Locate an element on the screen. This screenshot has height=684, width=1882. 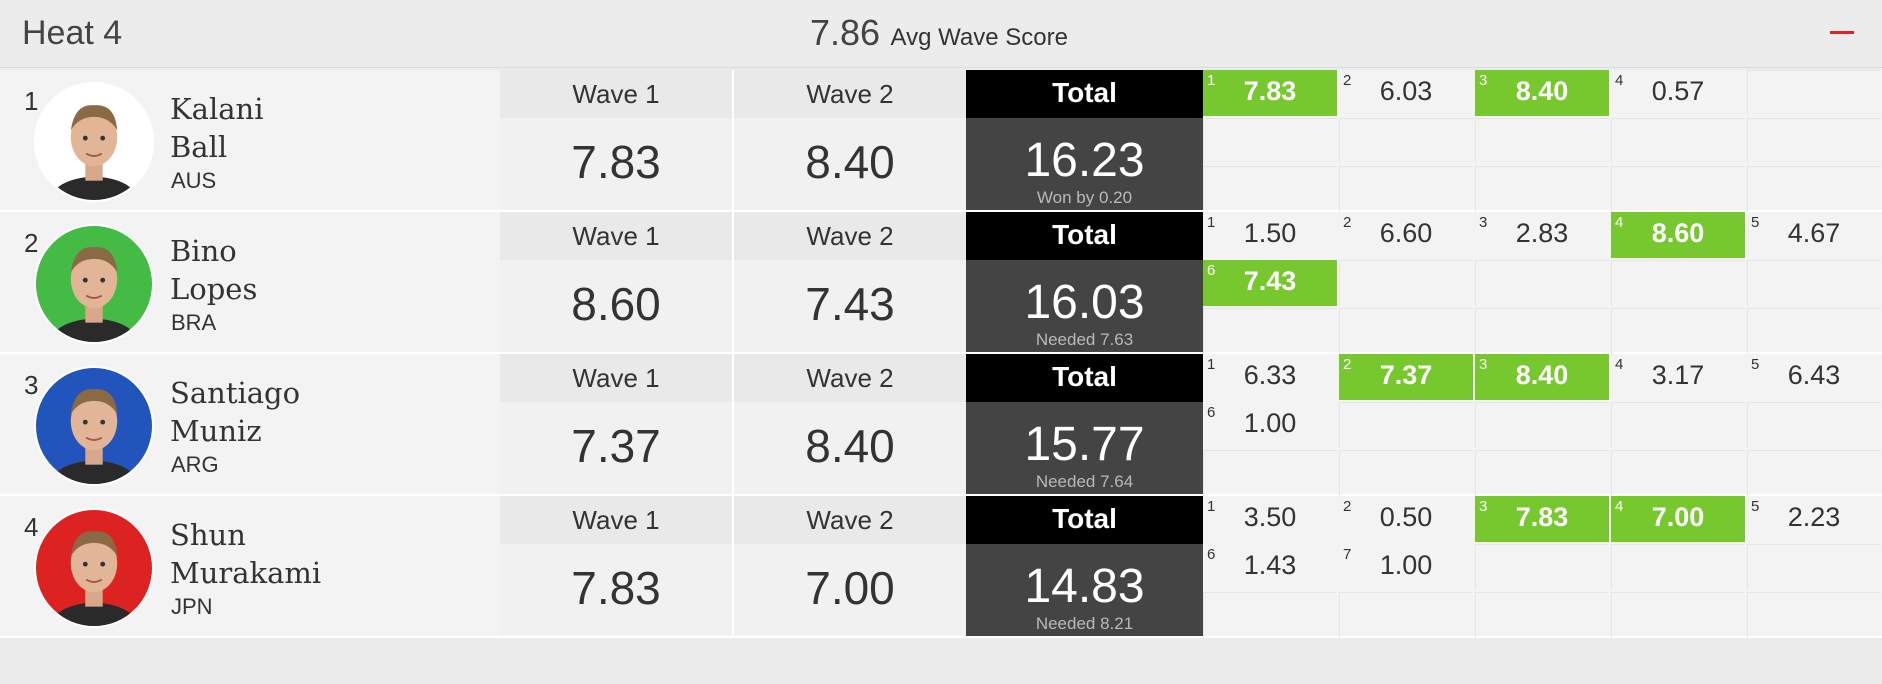
surfer-country: ARG is located at coordinates (195, 464).